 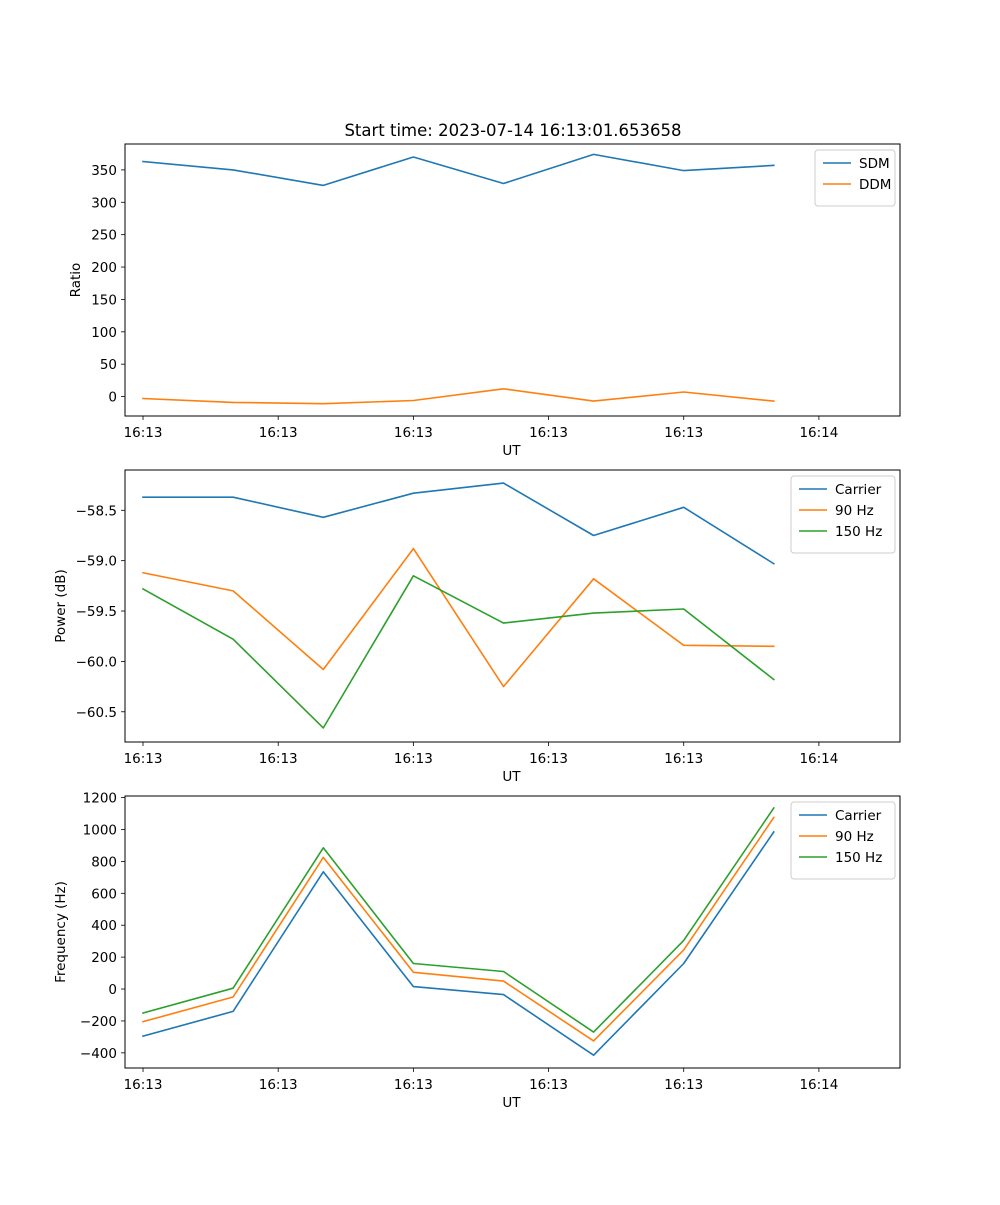 What do you see at coordinates (104, 171) in the screenshot?
I see `y-tick-label: 350` at bounding box center [104, 171].